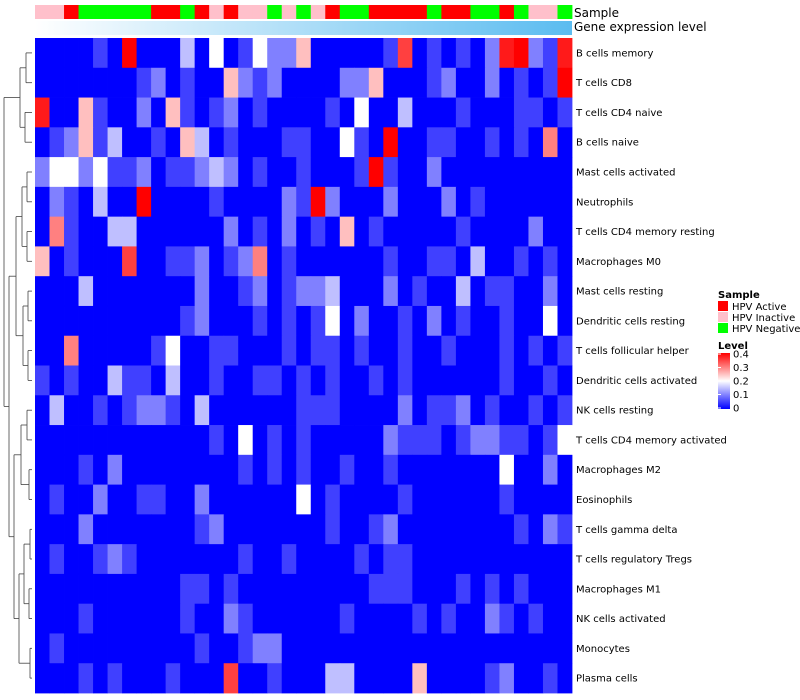 The width and height of the screenshot is (800, 700). What do you see at coordinates (303, 28) in the screenshot?
I see `gene-expression-gradient-bar` at bounding box center [303, 28].